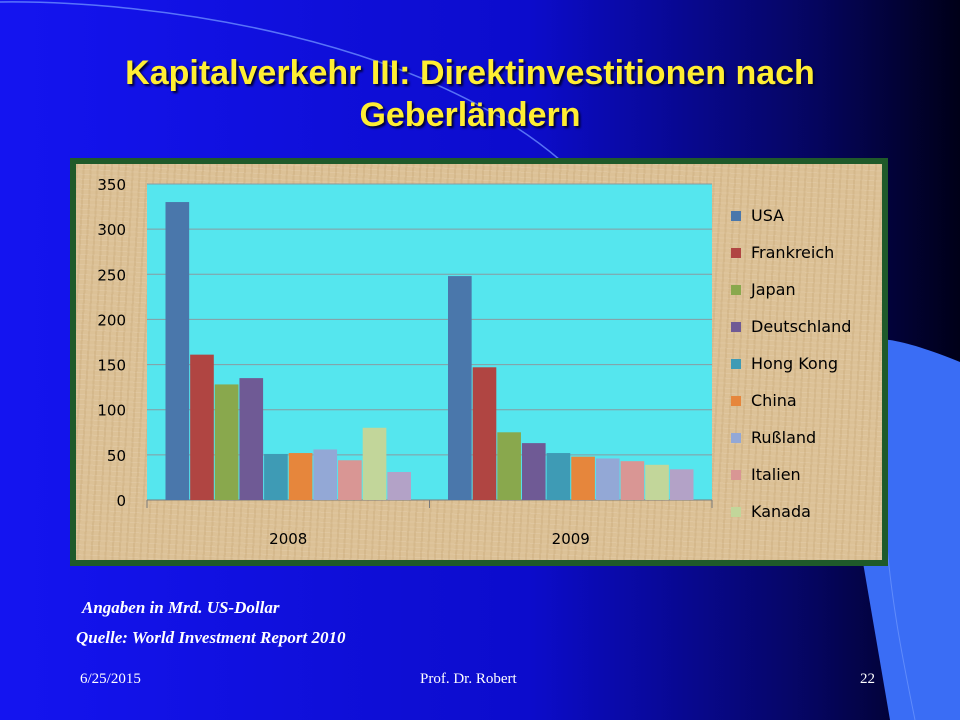  I want to click on y-tick-label: 300, so click(111, 230).